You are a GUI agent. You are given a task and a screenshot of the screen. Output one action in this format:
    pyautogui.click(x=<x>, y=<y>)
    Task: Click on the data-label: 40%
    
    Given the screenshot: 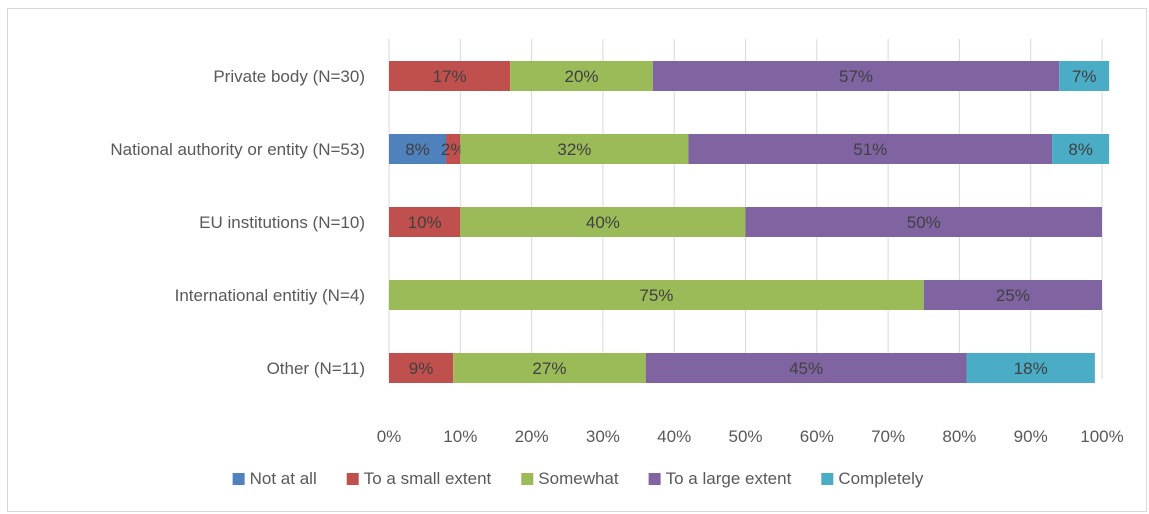 What is the action you would take?
    pyautogui.click(x=603, y=222)
    